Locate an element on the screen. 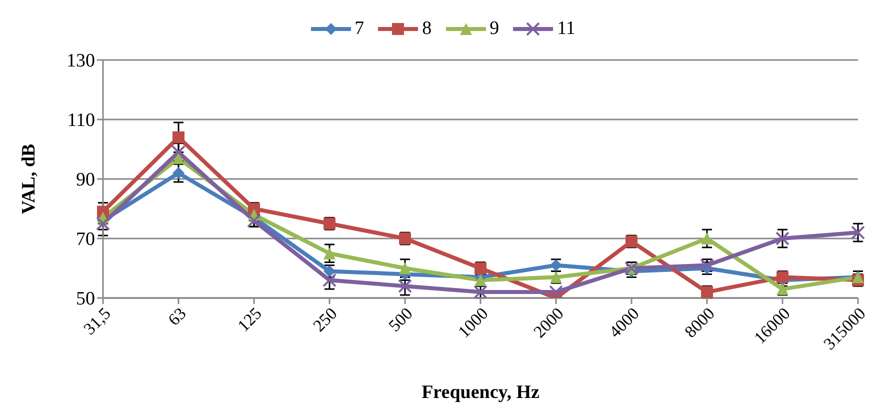 This screenshot has height=417, width=872. y-tick-label: 130 is located at coordinates (80, 61).